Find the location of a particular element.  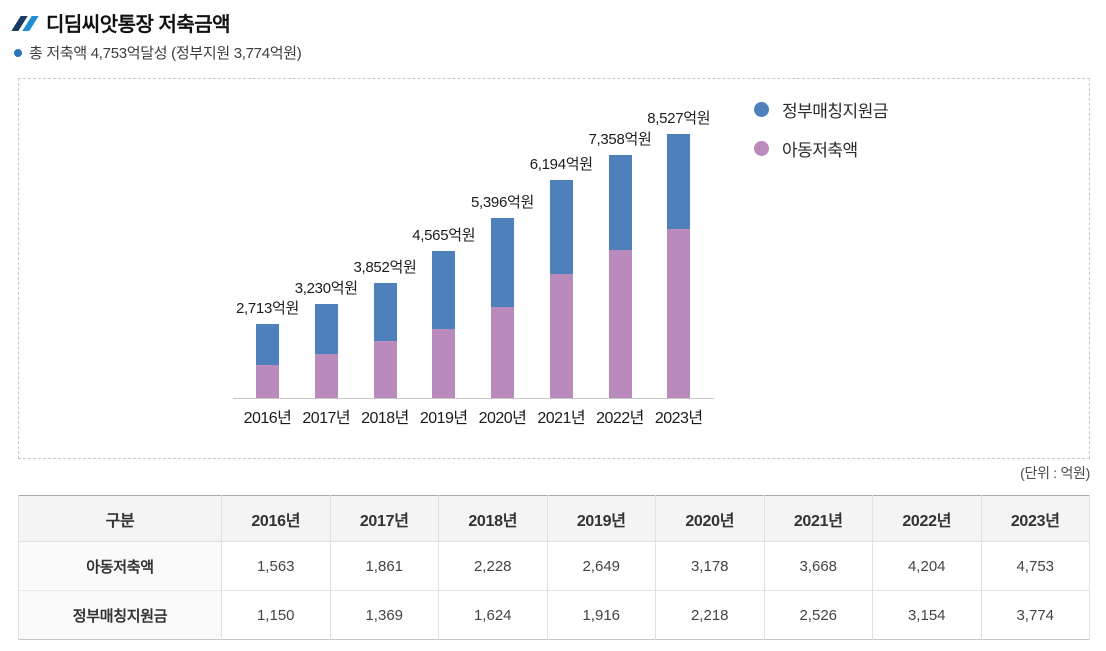

bar-group-2017 is located at coordinates (326, 351).